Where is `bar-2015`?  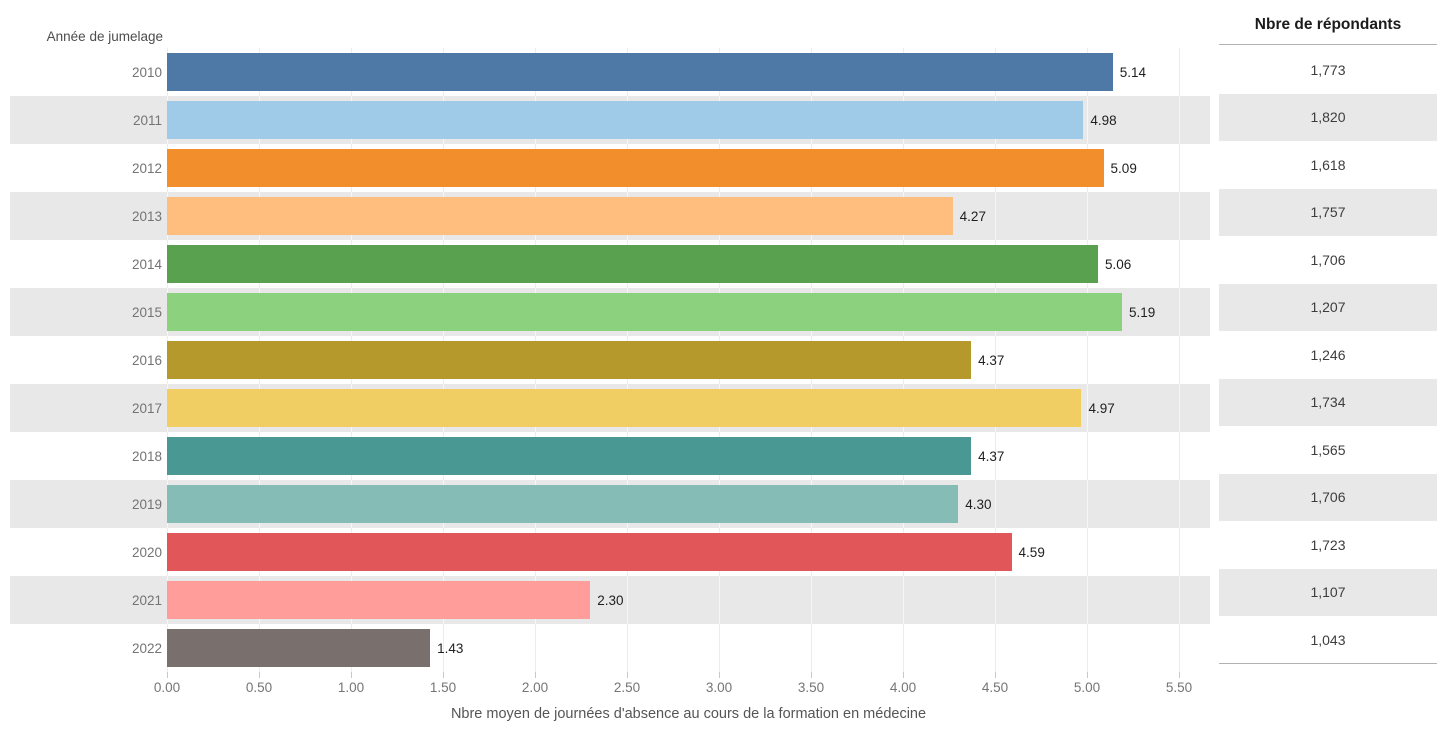 bar-2015 is located at coordinates (644, 312).